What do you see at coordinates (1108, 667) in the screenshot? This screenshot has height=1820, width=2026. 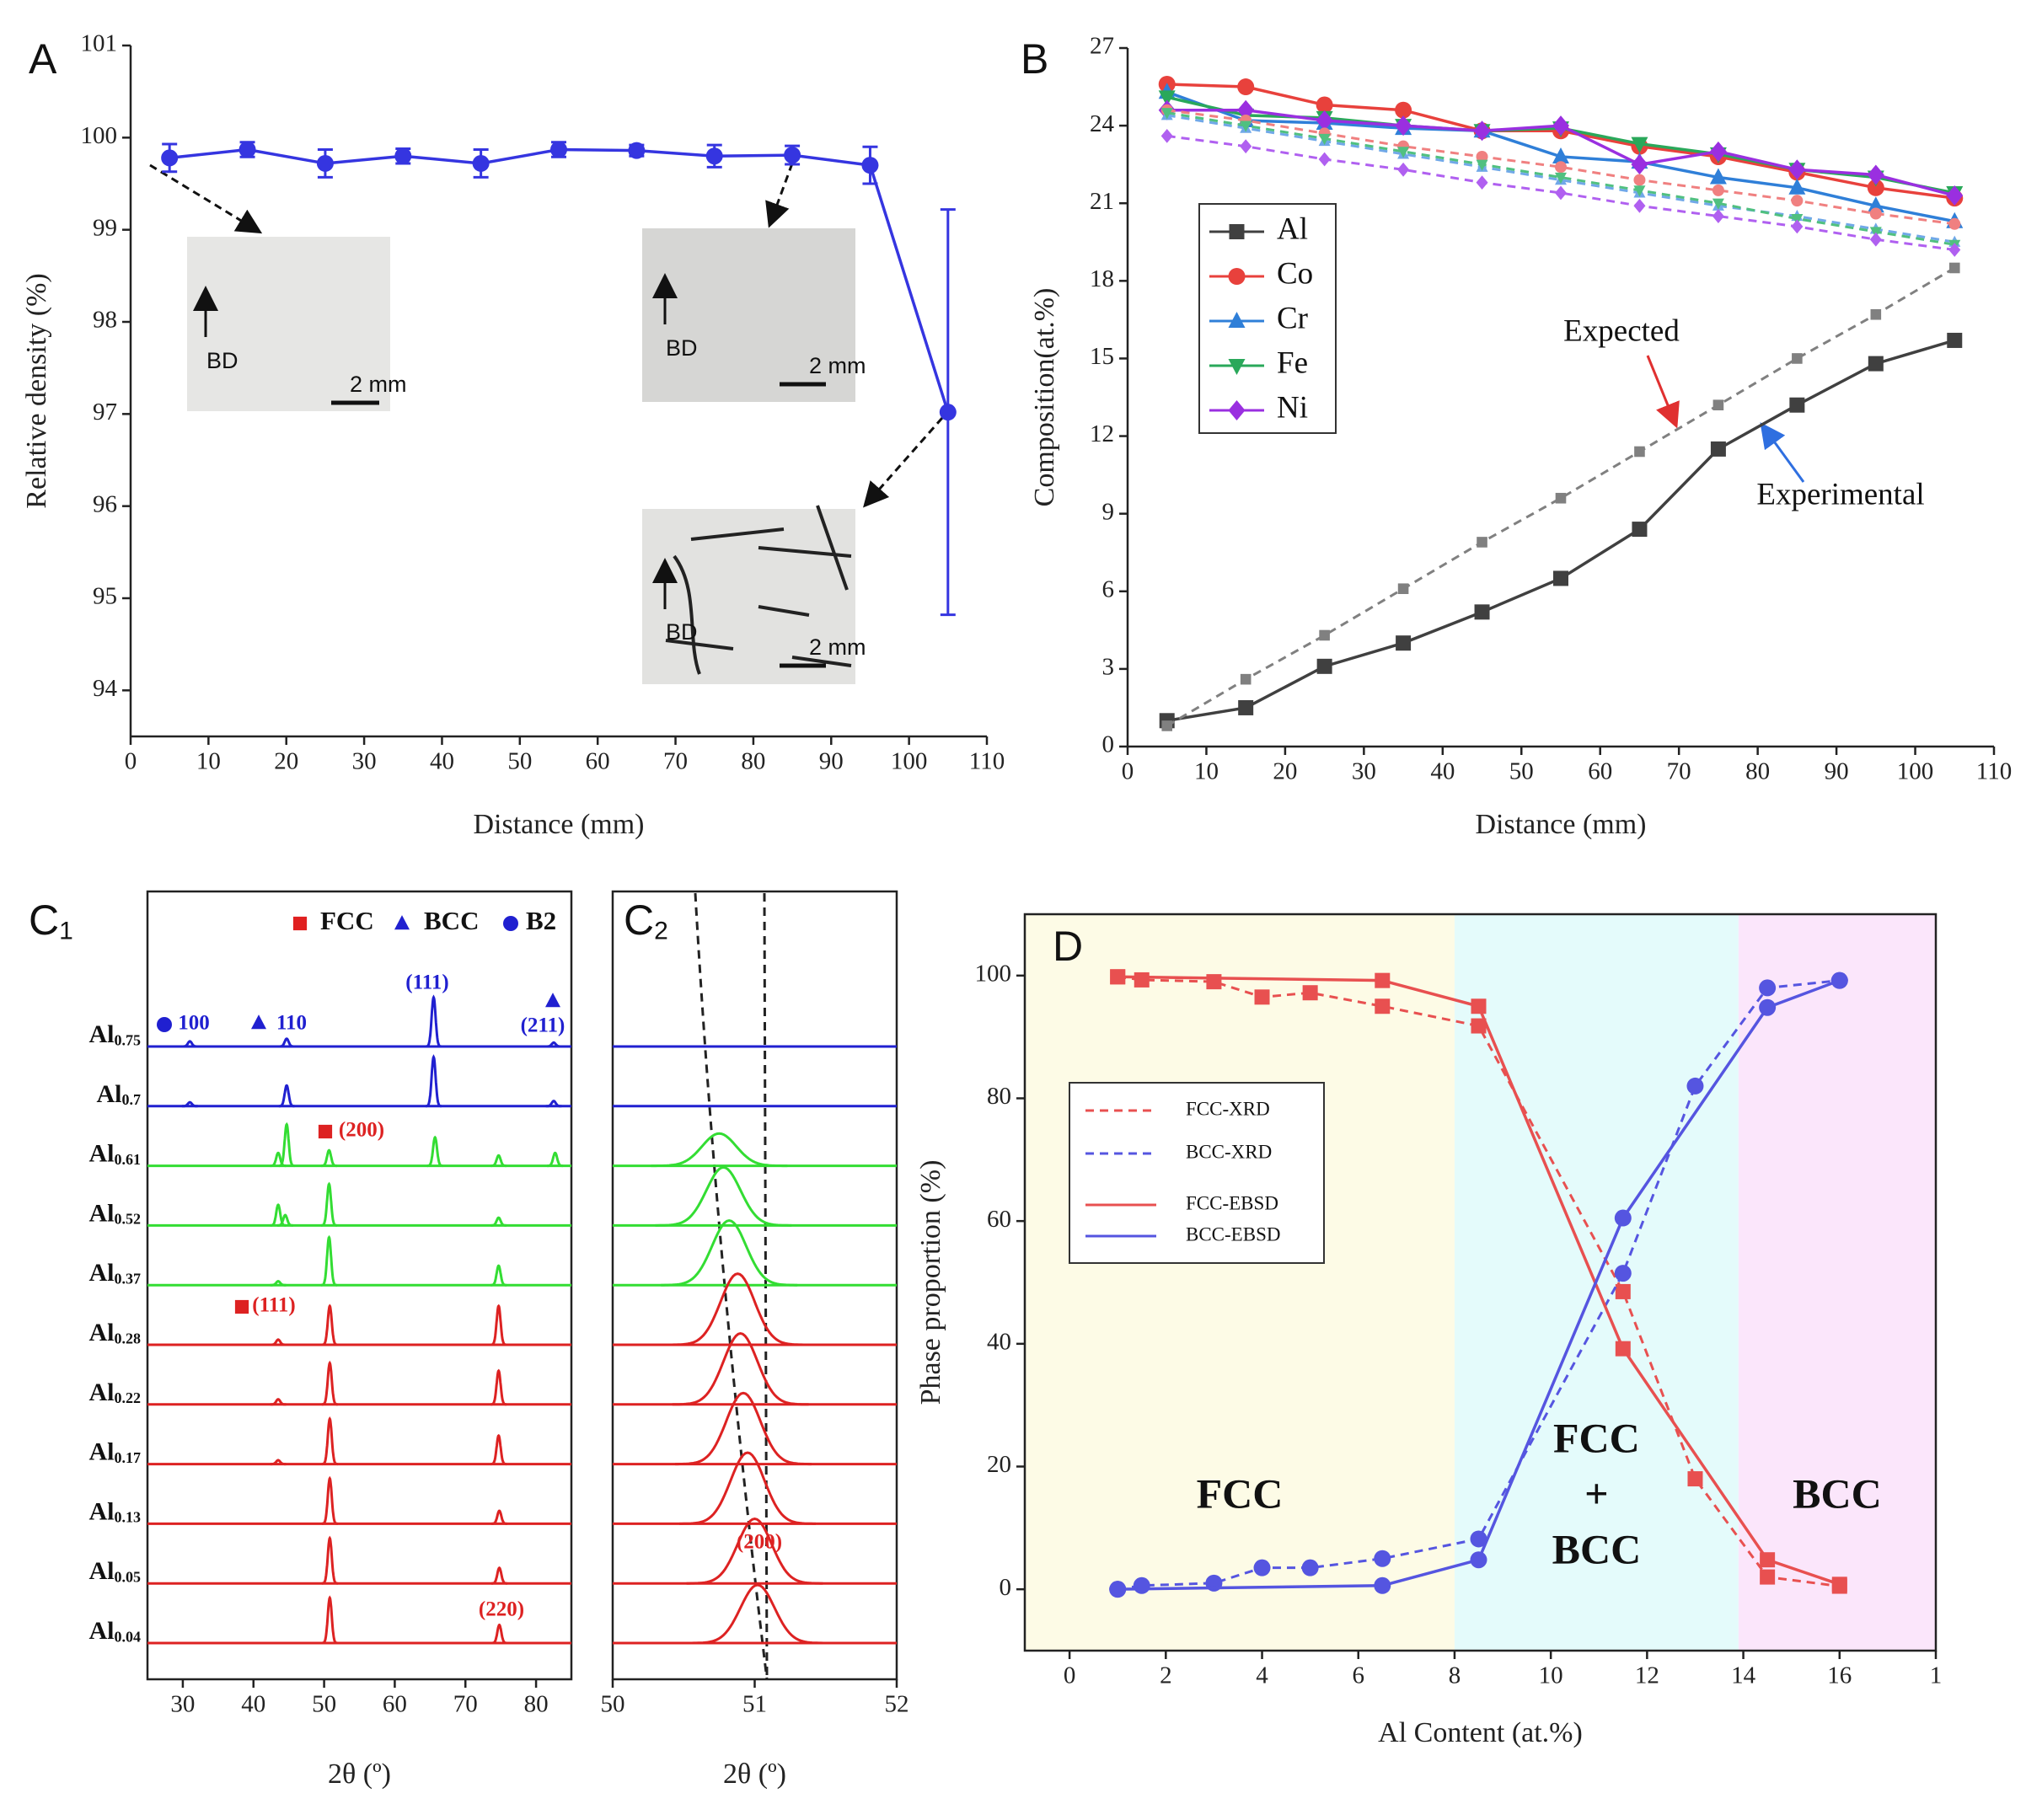 I see `y-tick-label: 3` at bounding box center [1108, 667].